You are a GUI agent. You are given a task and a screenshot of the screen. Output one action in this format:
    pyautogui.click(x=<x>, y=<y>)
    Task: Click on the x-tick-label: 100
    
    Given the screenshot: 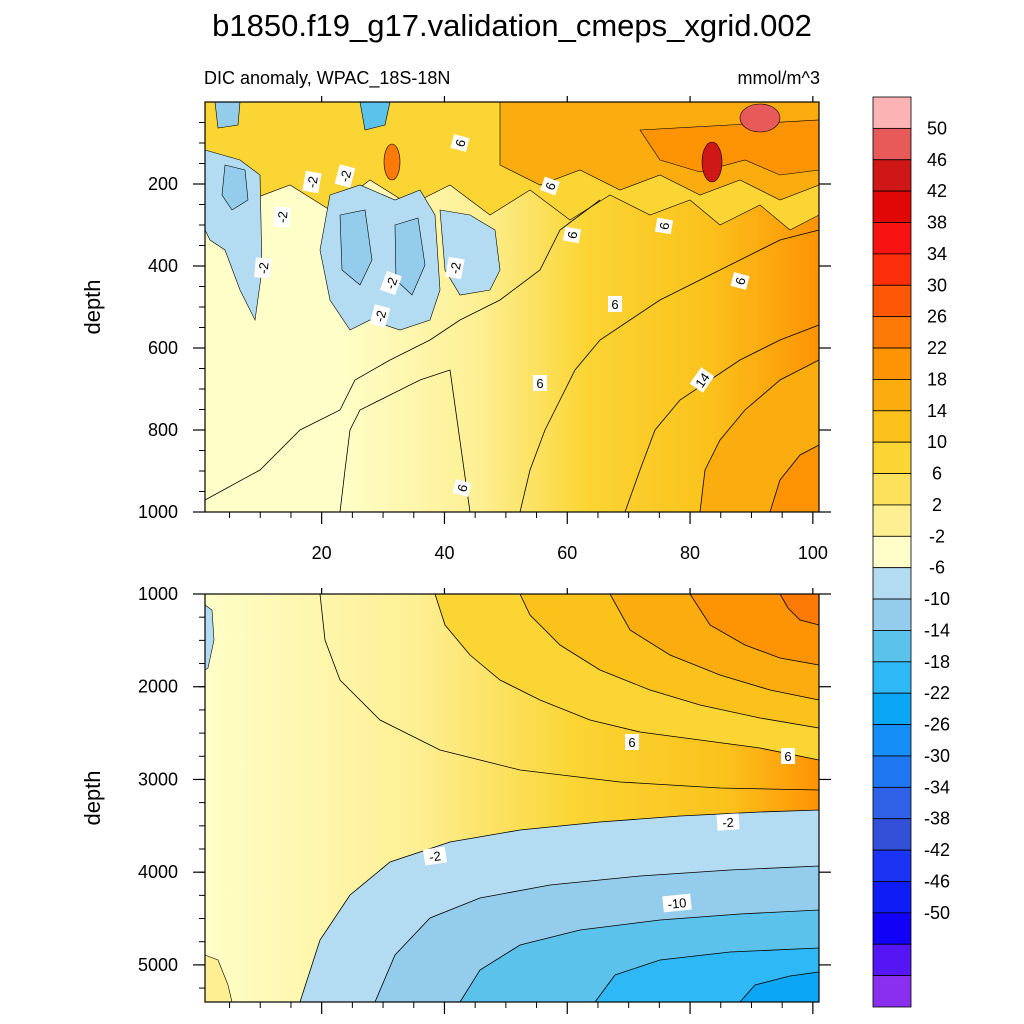 What is the action you would take?
    pyautogui.click(x=813, y=553)
    